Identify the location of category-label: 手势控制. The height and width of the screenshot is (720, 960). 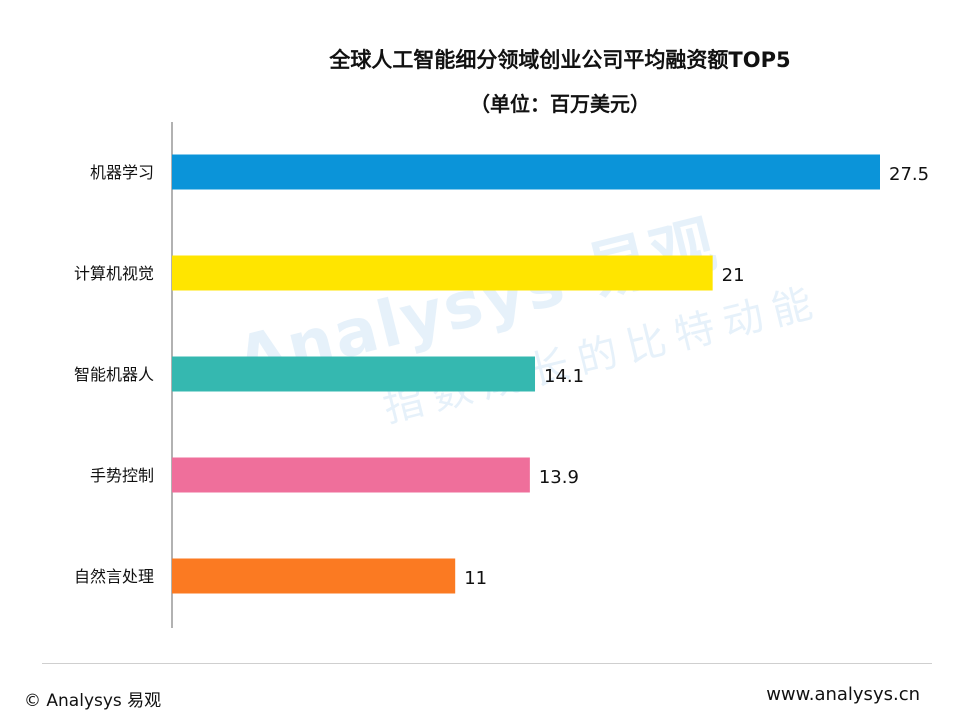
(122, 475).